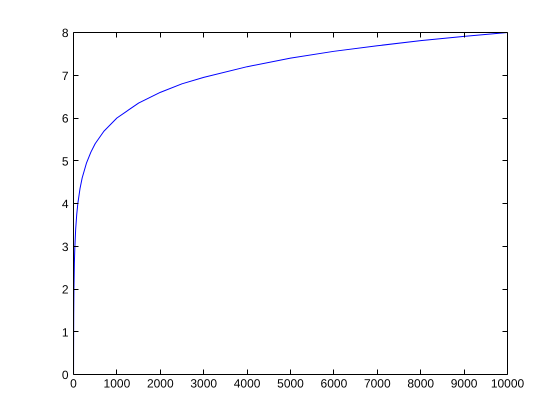 This screenshot has width=560, height=420. I want to click on y-tick-label: 8, so click(65, 33).